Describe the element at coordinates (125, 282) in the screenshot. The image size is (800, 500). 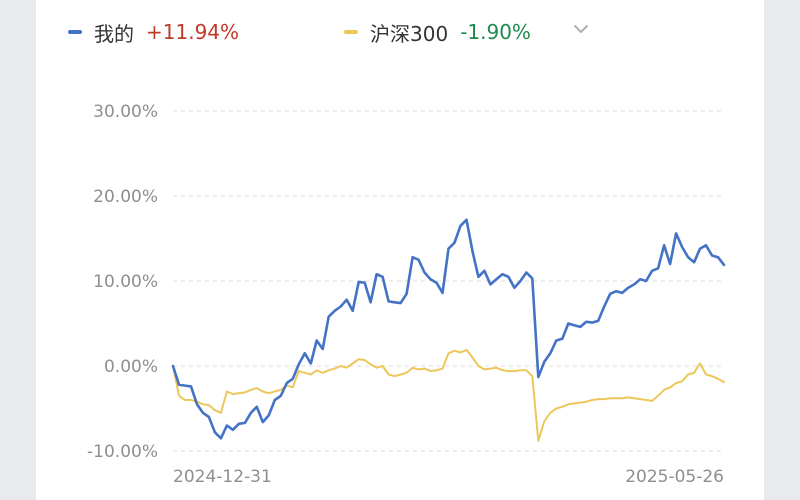
I see `y-tick-label: 10.00%` at that location.